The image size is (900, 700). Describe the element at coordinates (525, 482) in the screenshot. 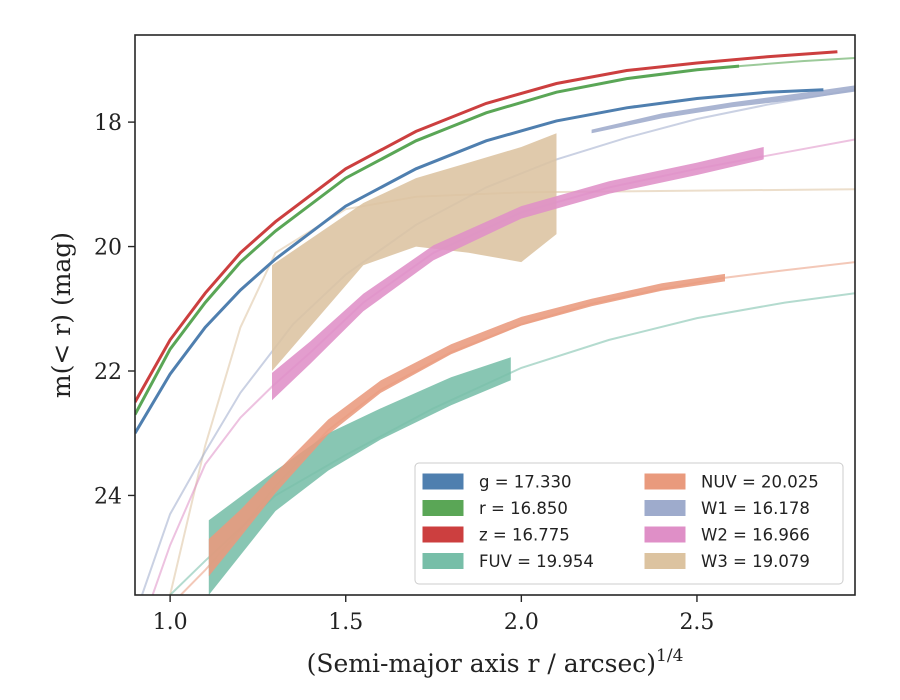

I see `legend-label-g: g = 17.330` at that location.